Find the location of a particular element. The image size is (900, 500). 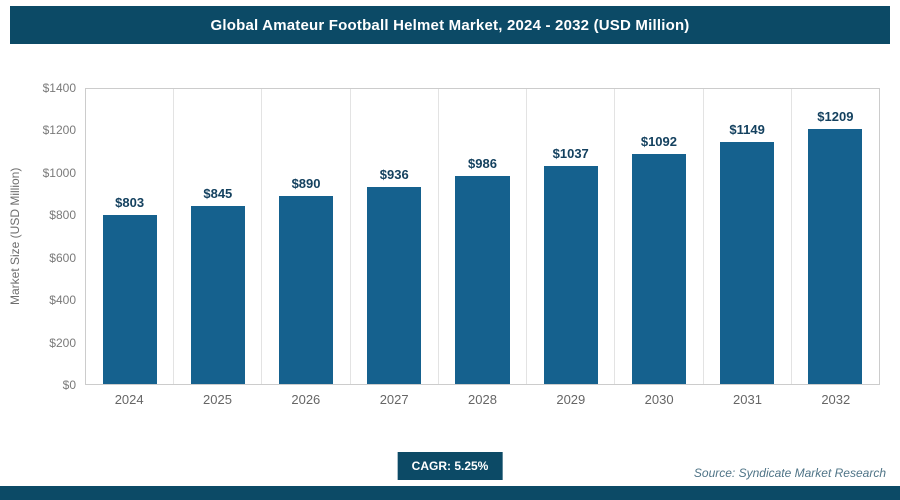

y-tick-label: $1000 is located at coordinates (59, 172).